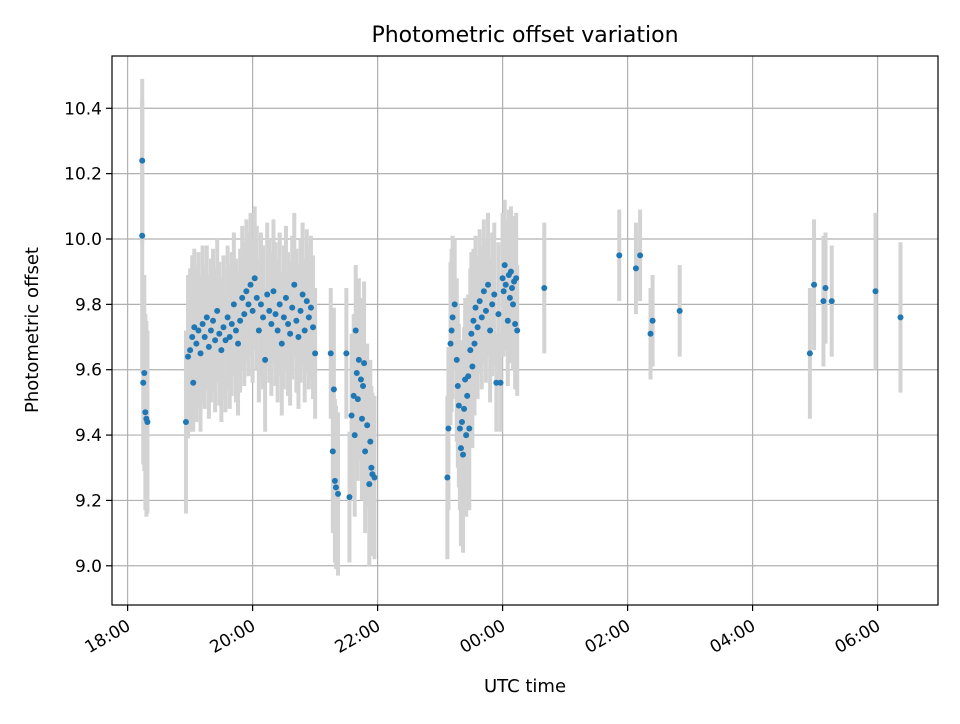 The height and width of the screenshot is (724, 960). What do you see at coordinates (608, 637) in the screenshot?
I see `x-tick-label: 02:00` at bounding box center [608, 637].